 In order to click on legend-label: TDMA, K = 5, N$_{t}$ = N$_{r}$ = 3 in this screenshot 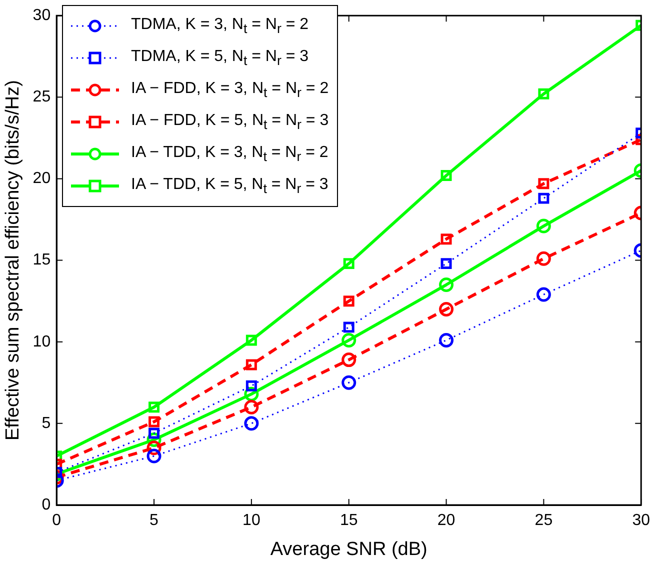, I will do `click(220, 58)`.